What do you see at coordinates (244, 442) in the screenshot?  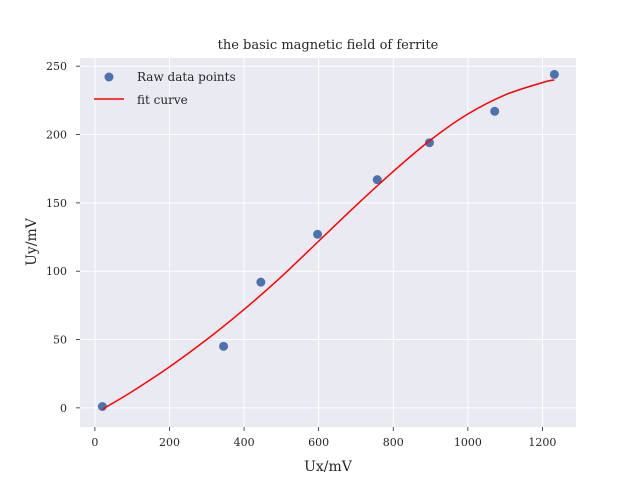 I see `x-tick-label: 400` at bounding box center [244, 442].